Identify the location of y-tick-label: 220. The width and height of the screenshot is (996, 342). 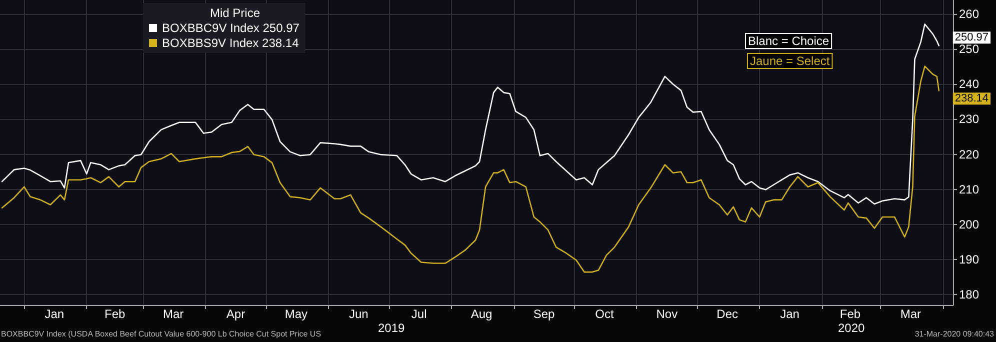
(969, 154).